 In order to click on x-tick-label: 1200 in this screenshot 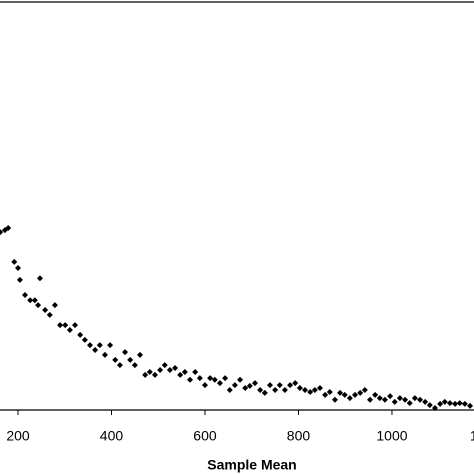, I will do `click(472, 436)`.